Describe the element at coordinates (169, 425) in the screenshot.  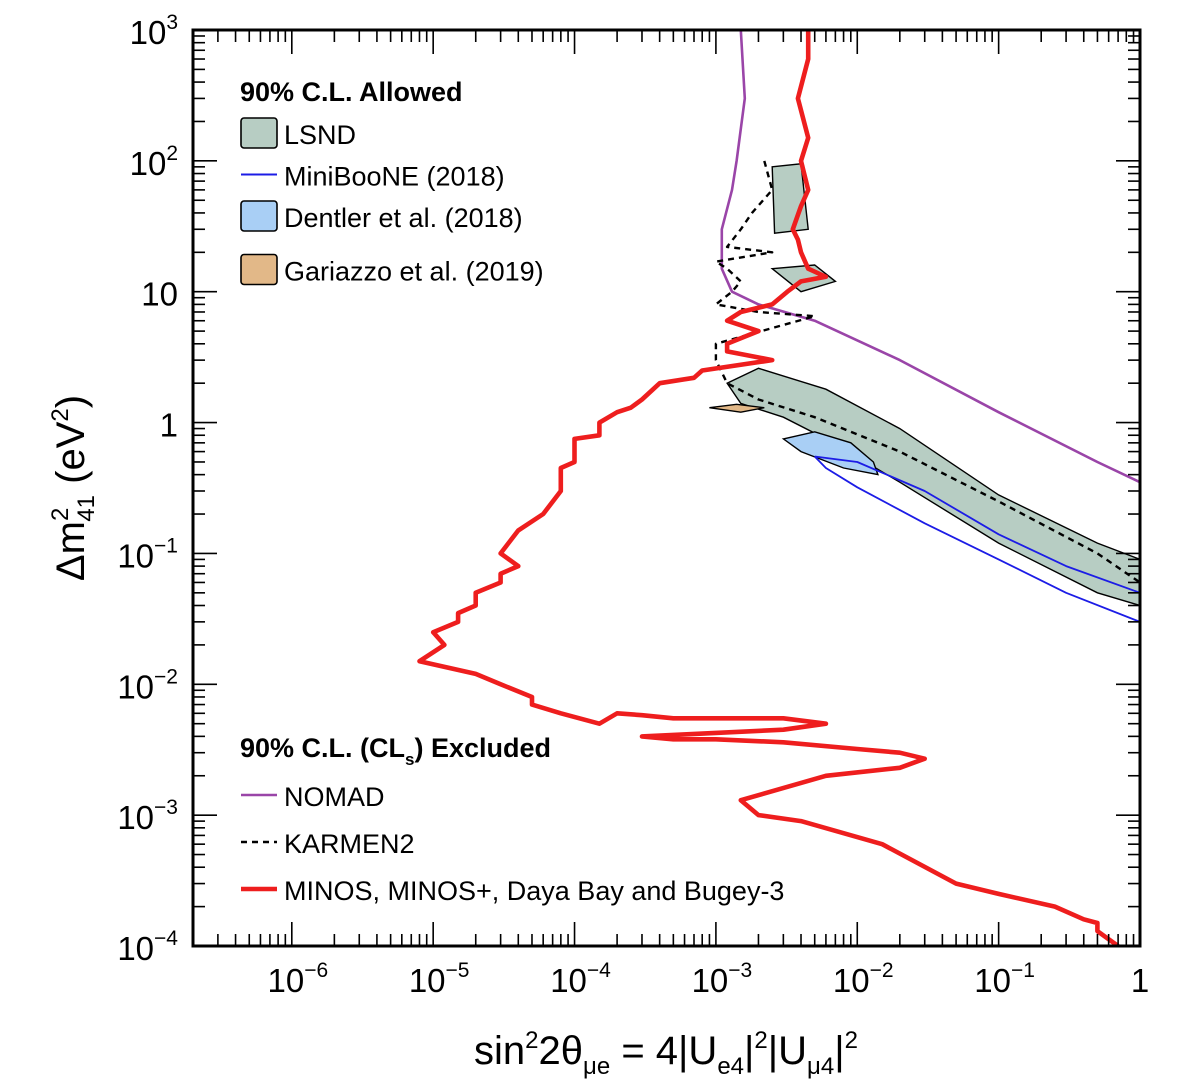
I see `y-tick-label: 1` at that location.